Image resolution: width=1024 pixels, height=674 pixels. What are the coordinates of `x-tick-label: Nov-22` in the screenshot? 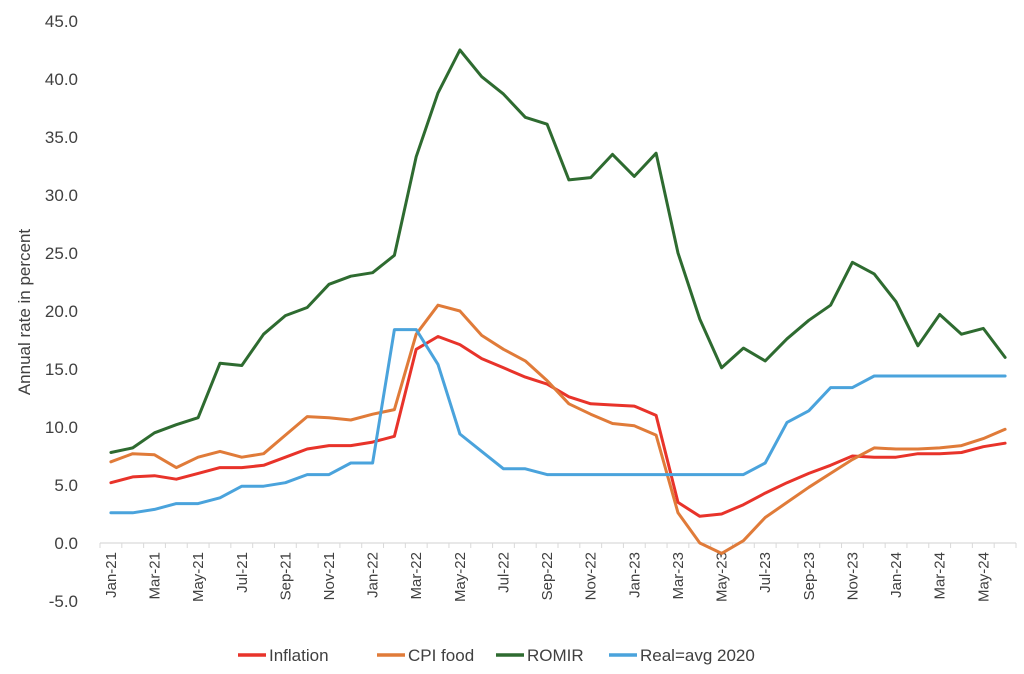 It's located at (591, 576).